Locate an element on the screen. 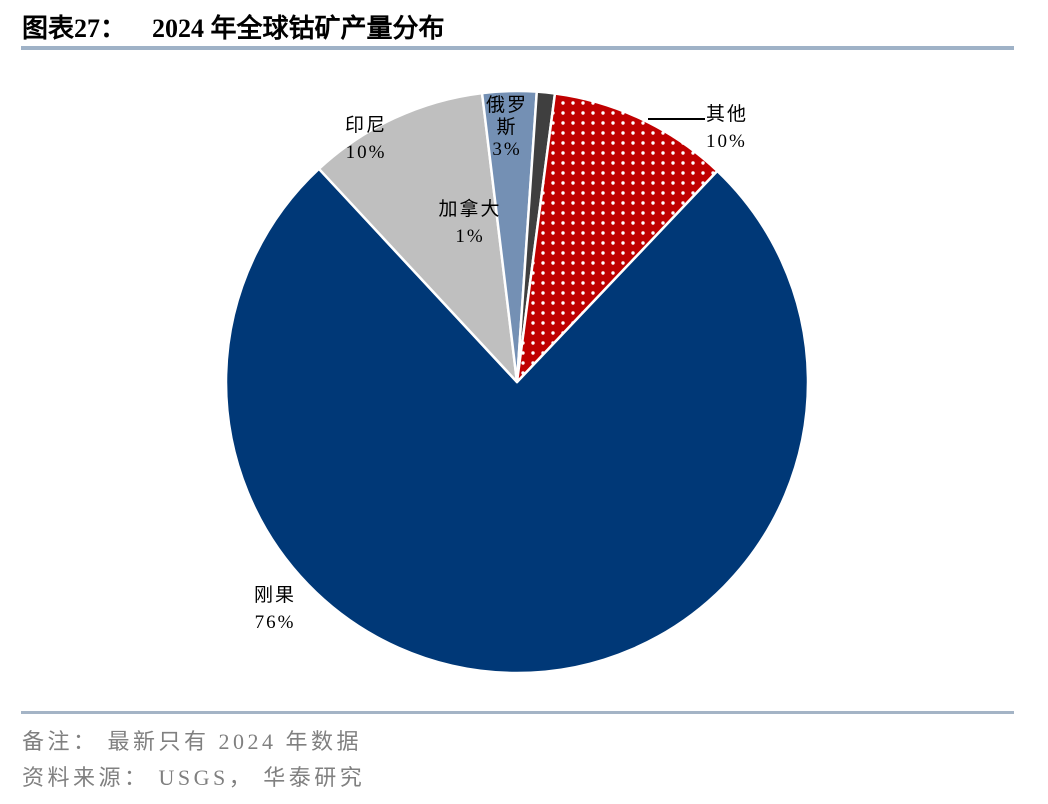 The image size is (1048, 804). pie-label-others: 其他 10% is located at coordinates (746, 128).